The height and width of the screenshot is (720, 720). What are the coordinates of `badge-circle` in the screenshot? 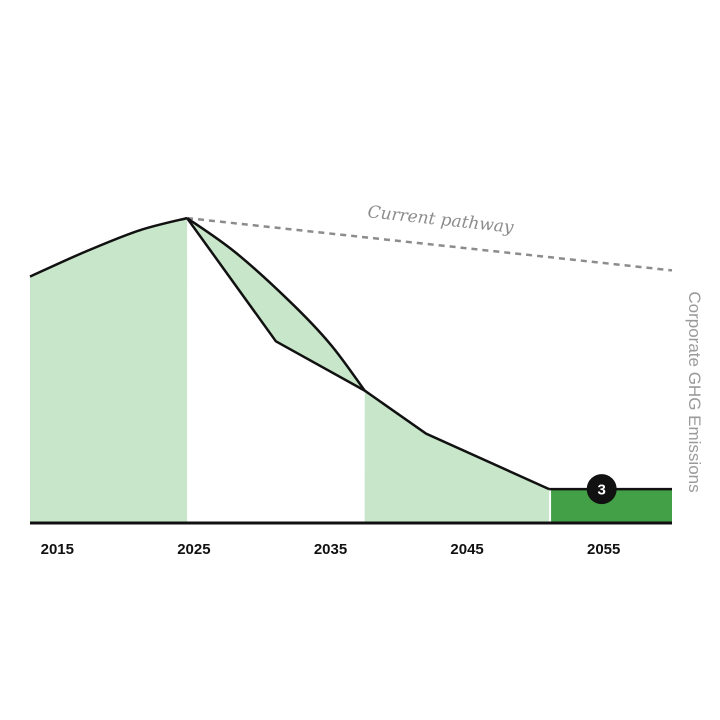 It's located at (601, 489).